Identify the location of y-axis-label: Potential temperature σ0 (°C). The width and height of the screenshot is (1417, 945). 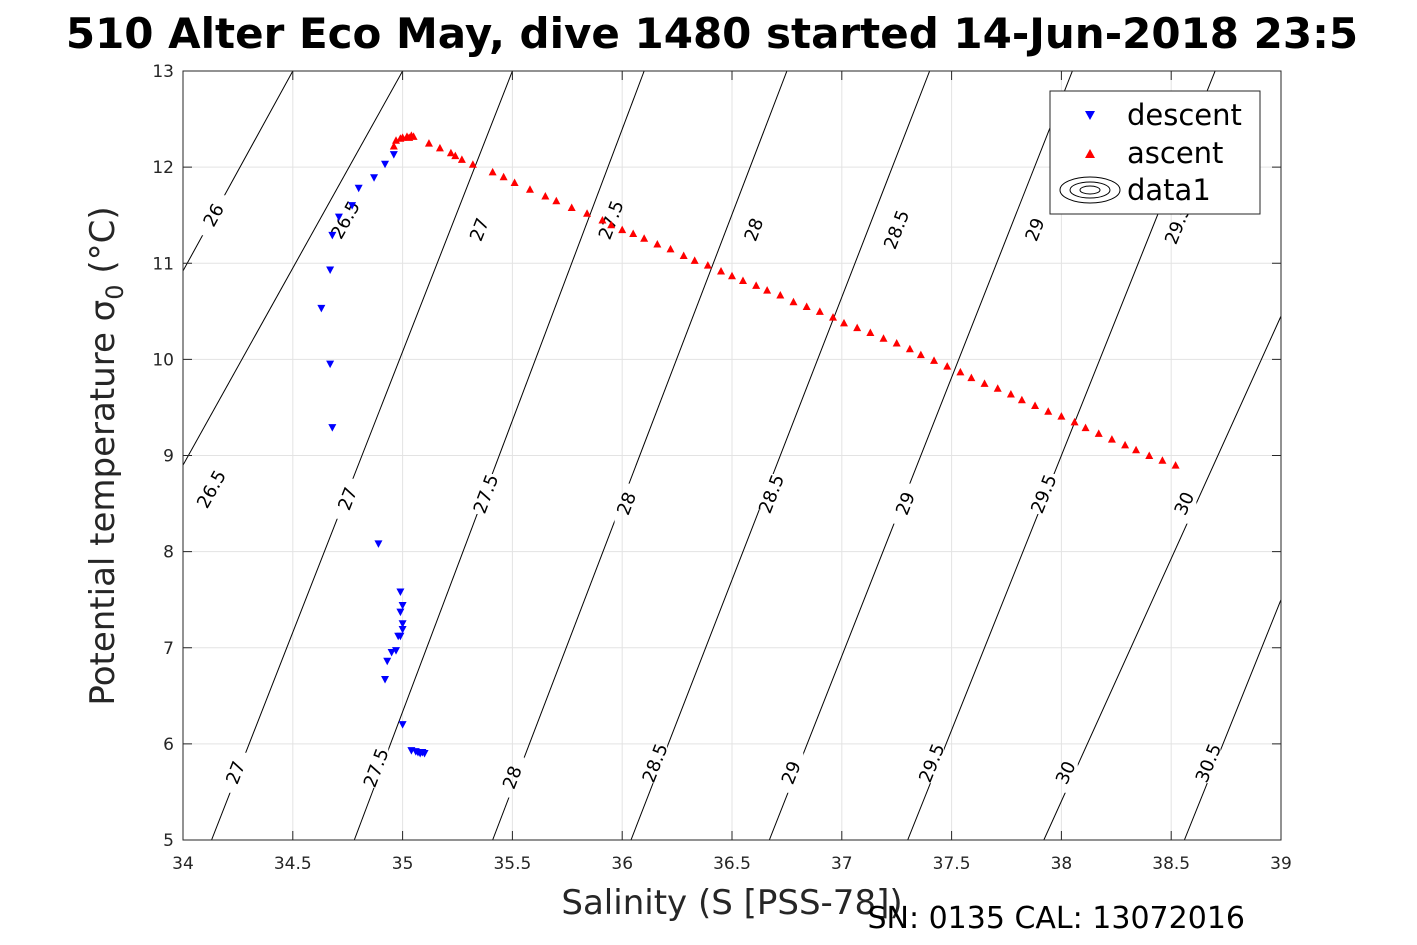
(106, 455).